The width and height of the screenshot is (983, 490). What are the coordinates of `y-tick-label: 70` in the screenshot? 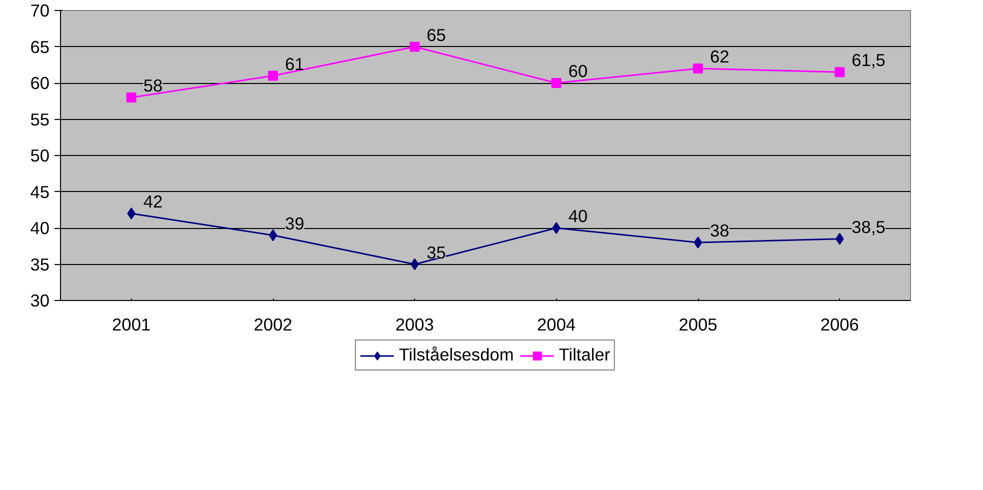 It's located at (40, 10).